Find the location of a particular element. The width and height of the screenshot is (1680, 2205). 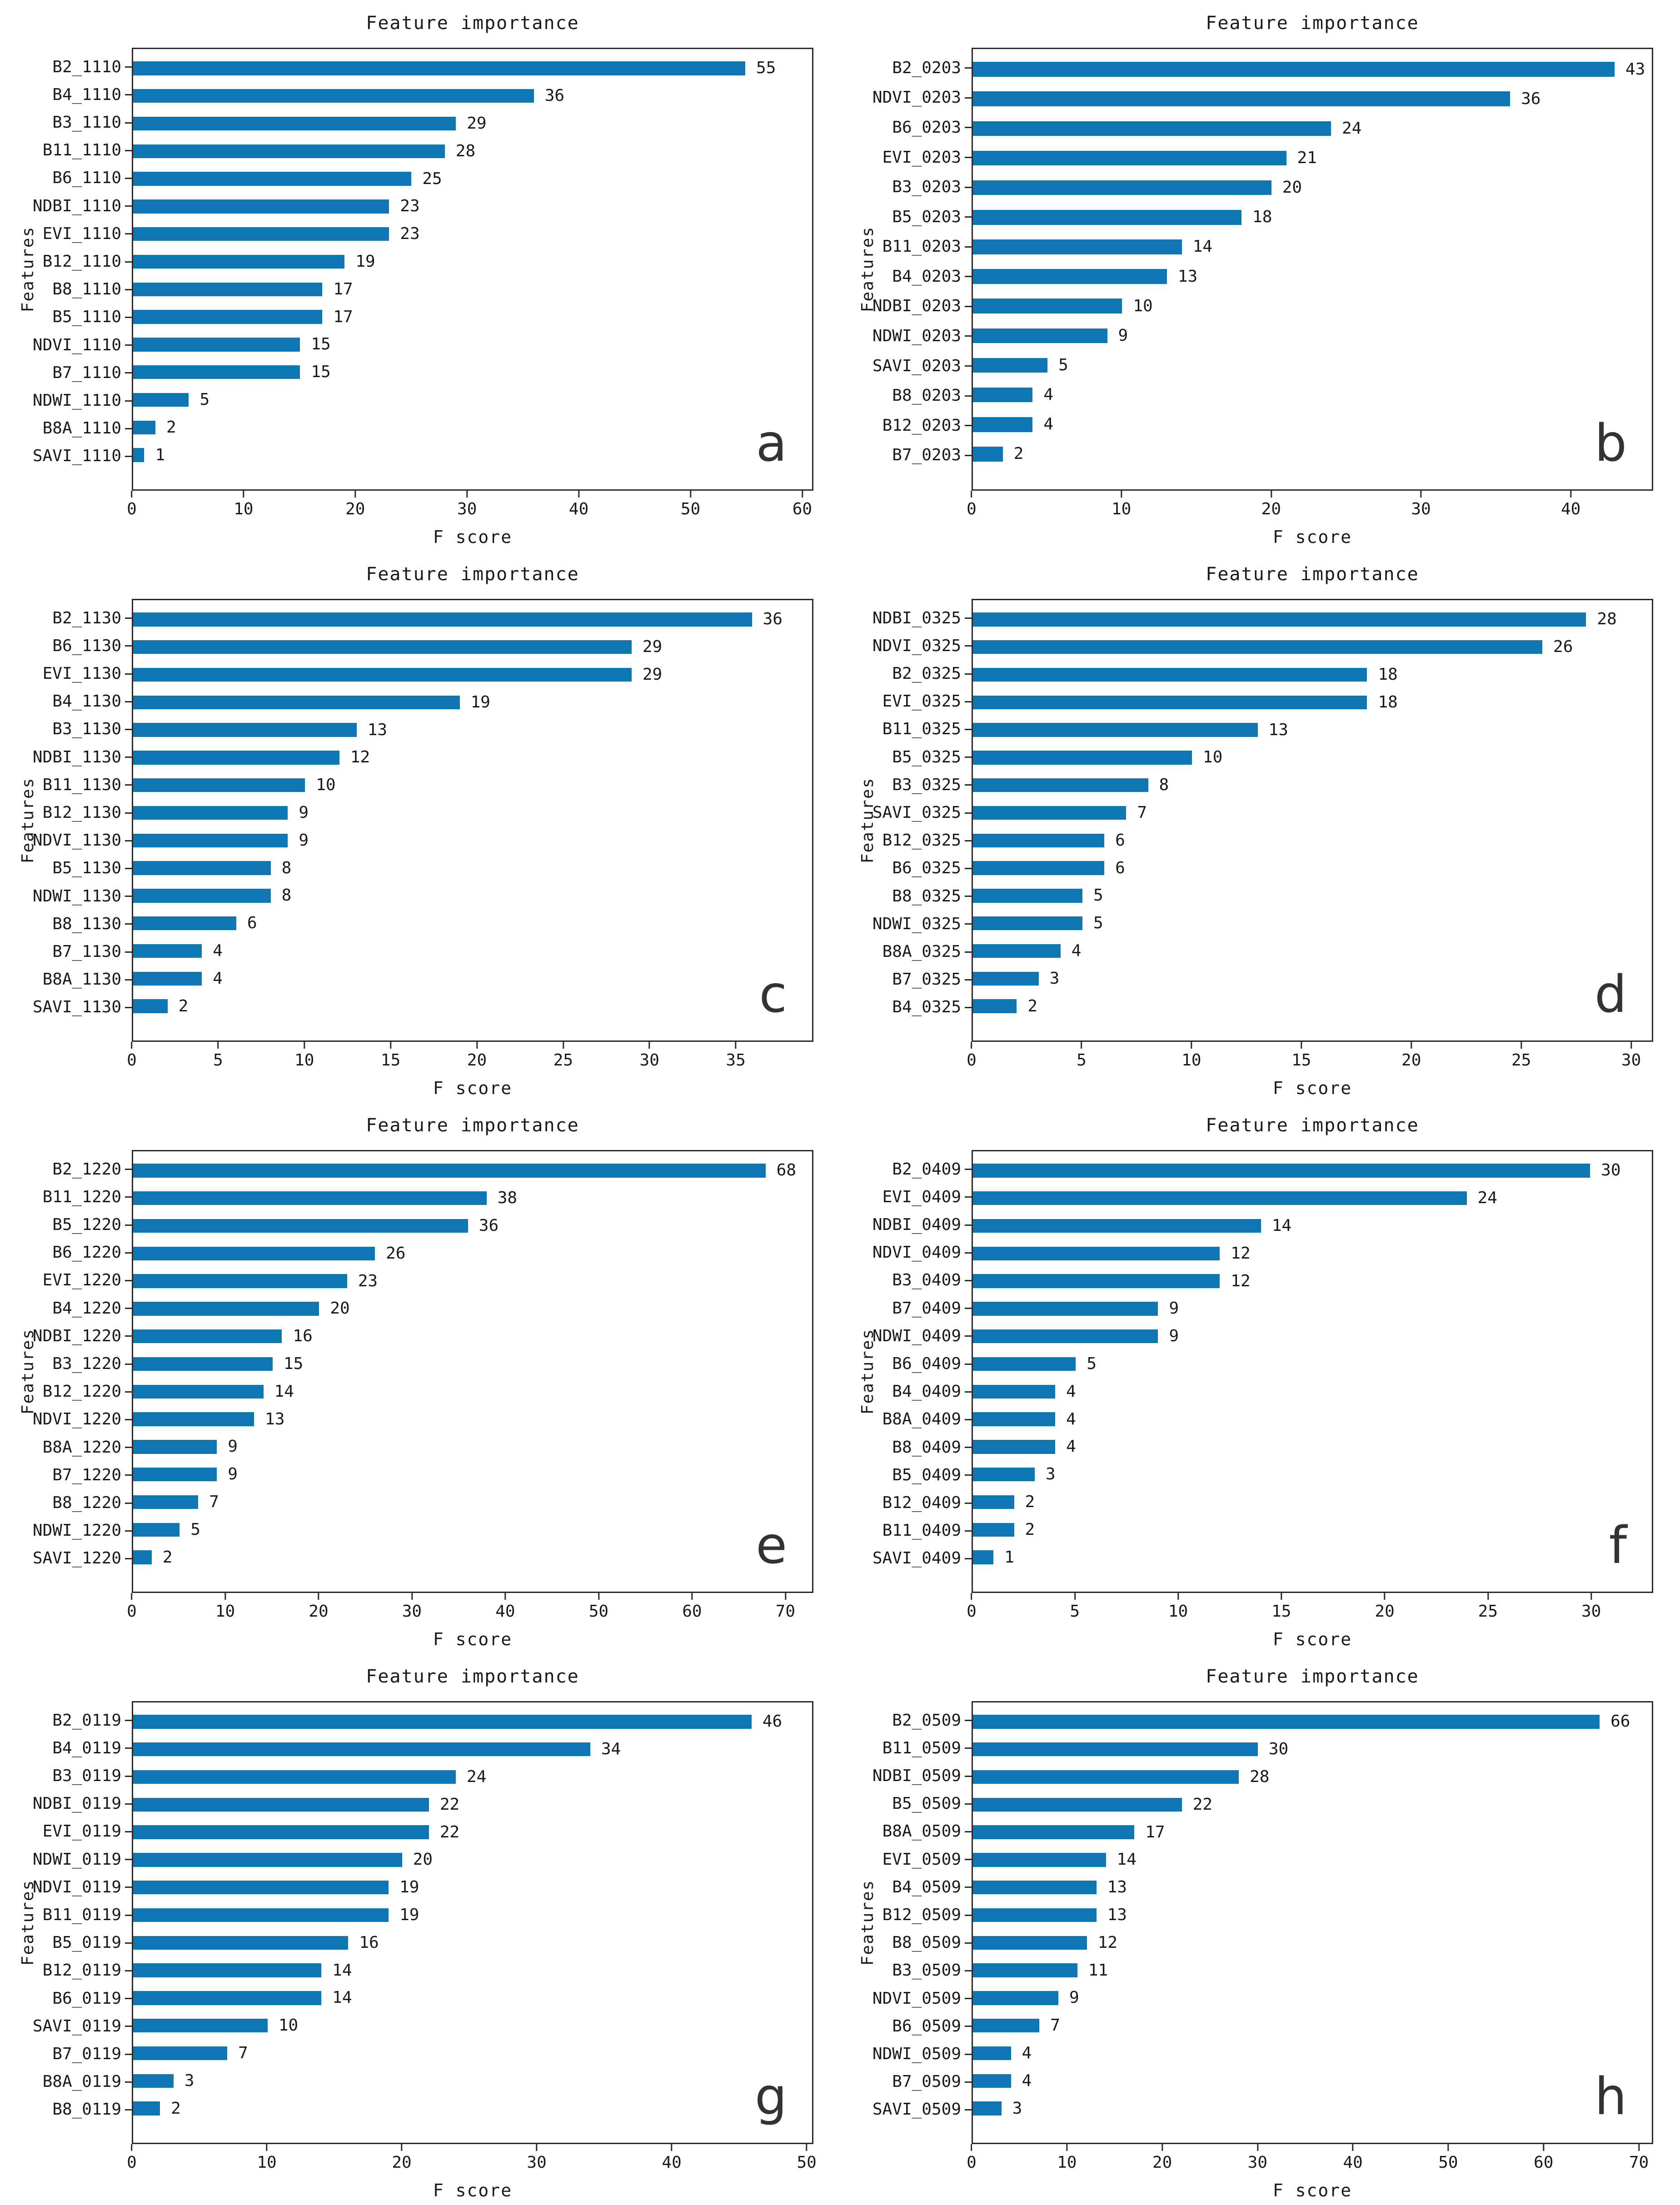

bar-row: 10 is located at coordinates (1312, 306).